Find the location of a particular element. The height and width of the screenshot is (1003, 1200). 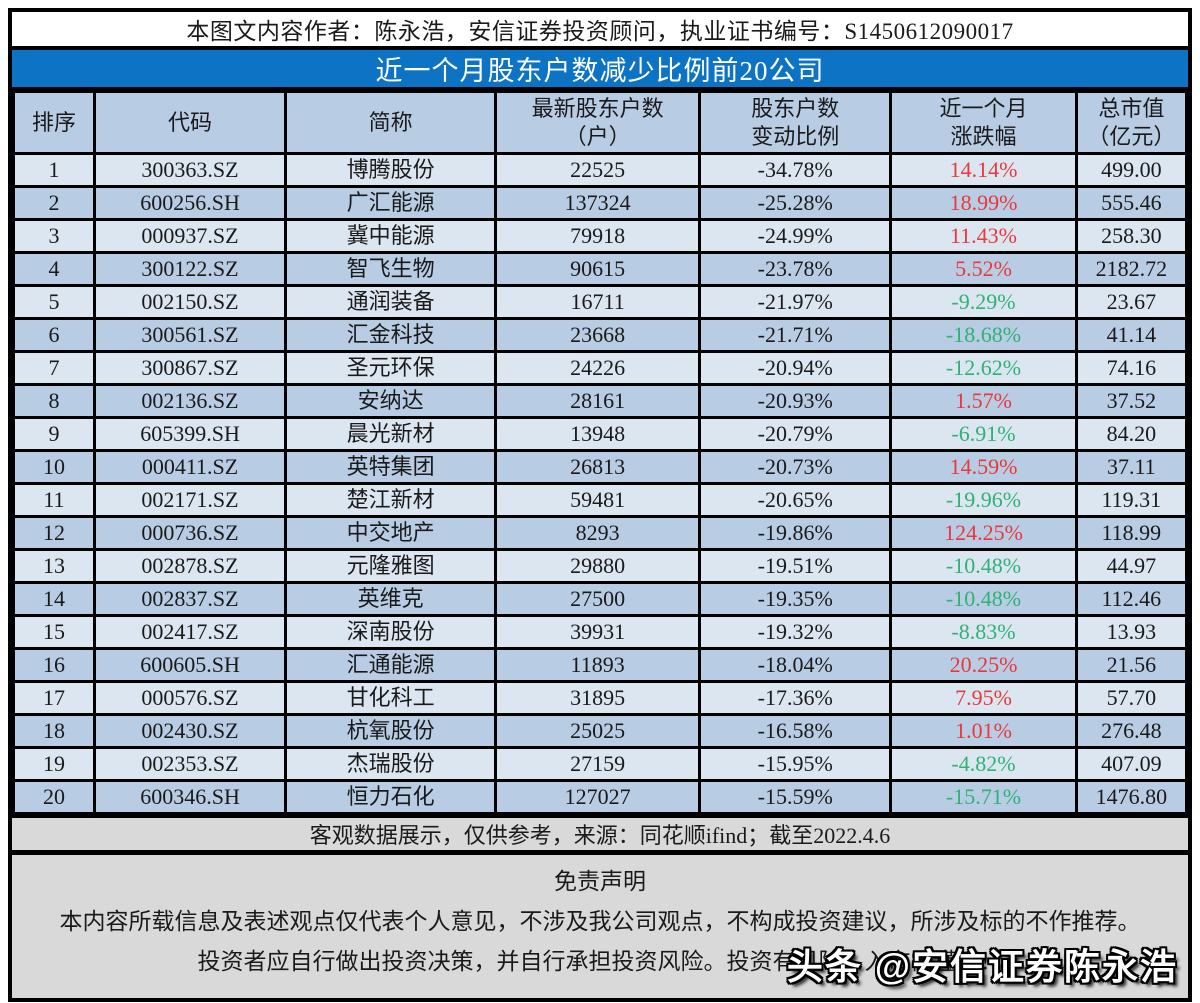

name-cell: 深南股份 is located at coordinates (391, 632).